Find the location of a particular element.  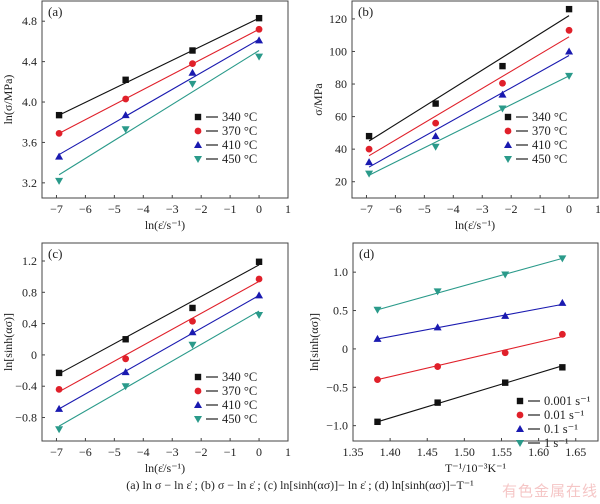

x-tick-label: 1.60 is located at coordinates (538, 452).